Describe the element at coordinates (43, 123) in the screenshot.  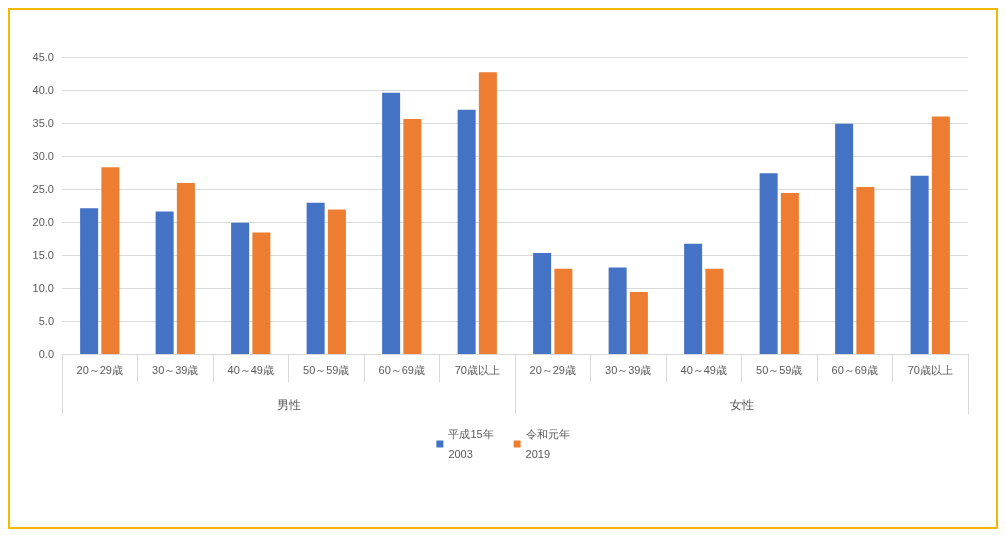
I see `y-tick-label: 35.0` at that location.